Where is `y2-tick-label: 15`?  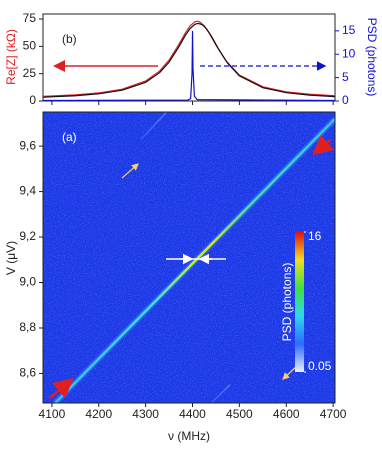
y2-tick-label: 15 is located at coordinates (349, 30).